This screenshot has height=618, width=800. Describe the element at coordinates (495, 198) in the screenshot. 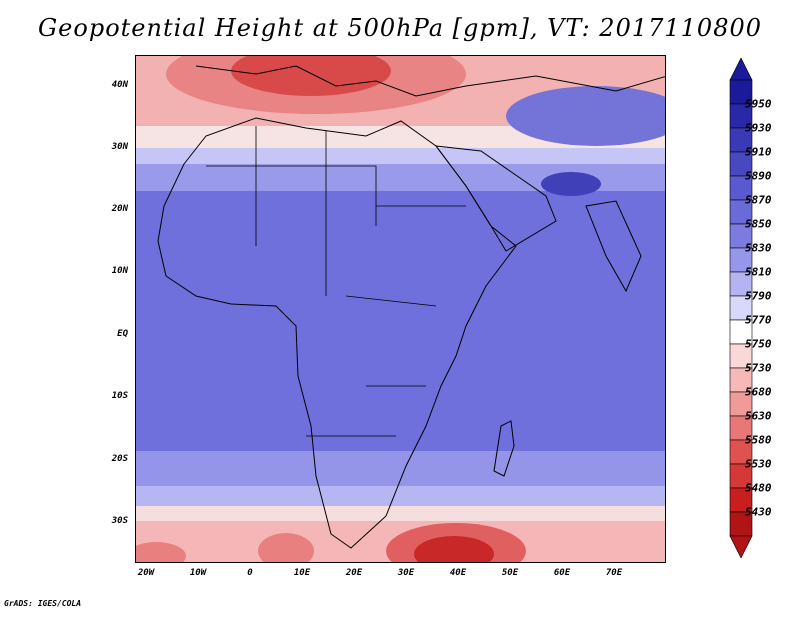

I see `arabia-coastline` at that location.